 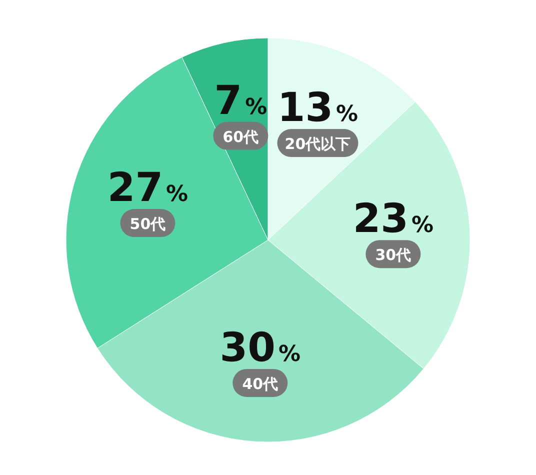 What do you see at coordinates (260, 383) in the screenshot?
I see `slice-label: 40代` at bounding box center [260, 383].